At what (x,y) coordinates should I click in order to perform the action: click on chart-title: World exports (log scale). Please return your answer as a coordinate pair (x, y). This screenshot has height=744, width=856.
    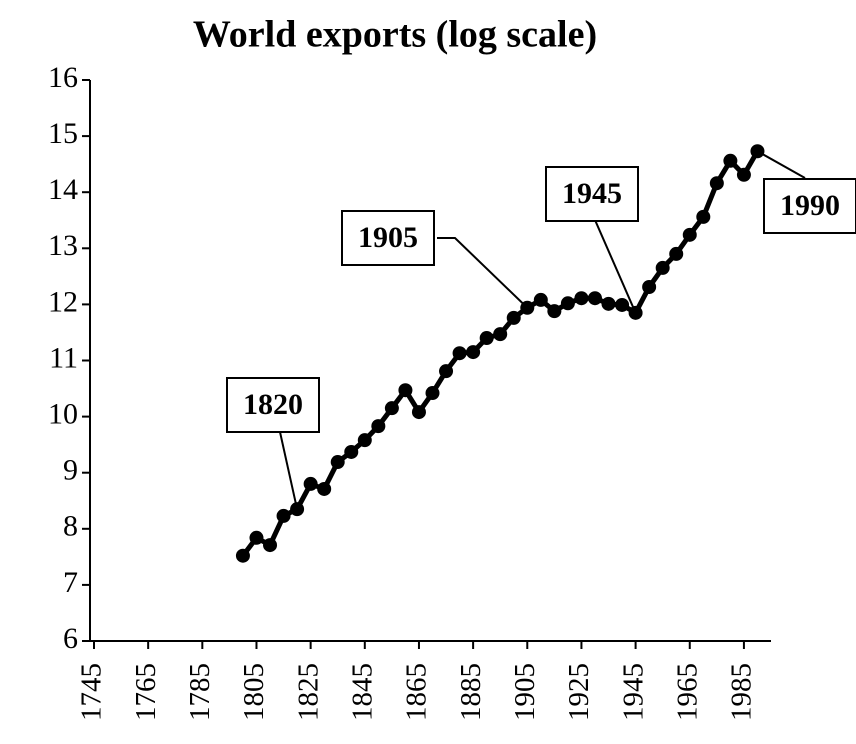
    Looking at the image, I should click on (395, 35).